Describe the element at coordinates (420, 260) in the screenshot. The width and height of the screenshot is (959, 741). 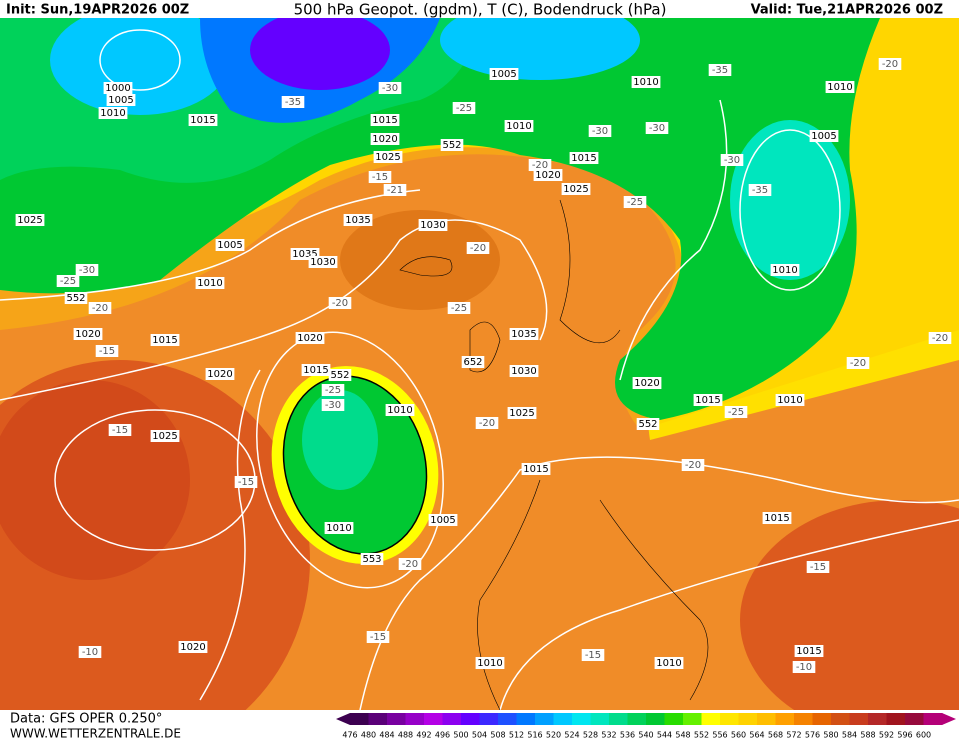
I see `field-ridge` at that location.